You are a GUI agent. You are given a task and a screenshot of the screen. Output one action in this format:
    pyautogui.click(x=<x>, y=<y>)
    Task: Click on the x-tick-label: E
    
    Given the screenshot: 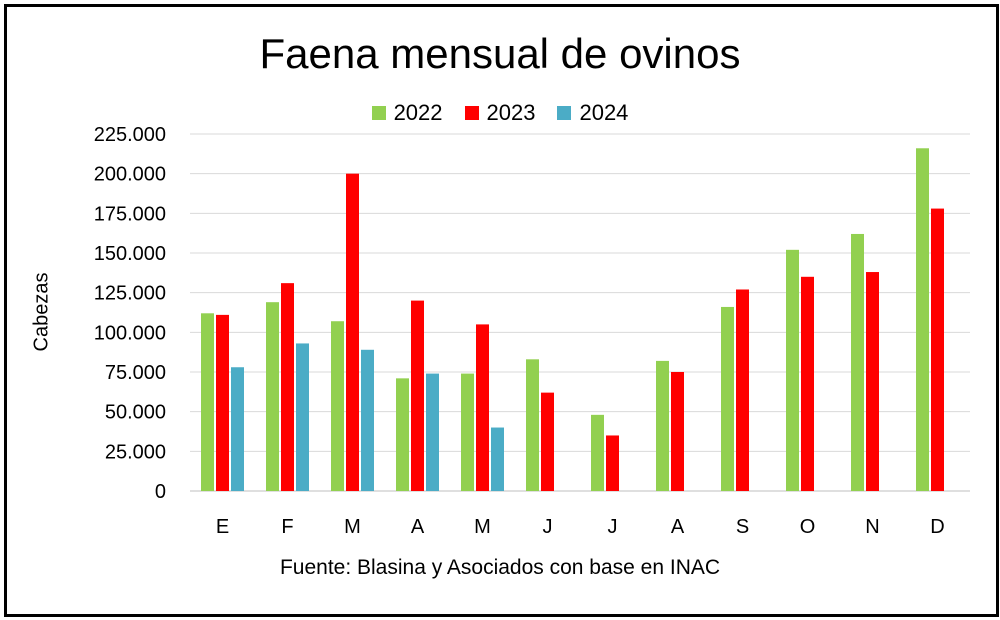 What is the action you would take?
    pyautogui.click(x=222, y=527)
    